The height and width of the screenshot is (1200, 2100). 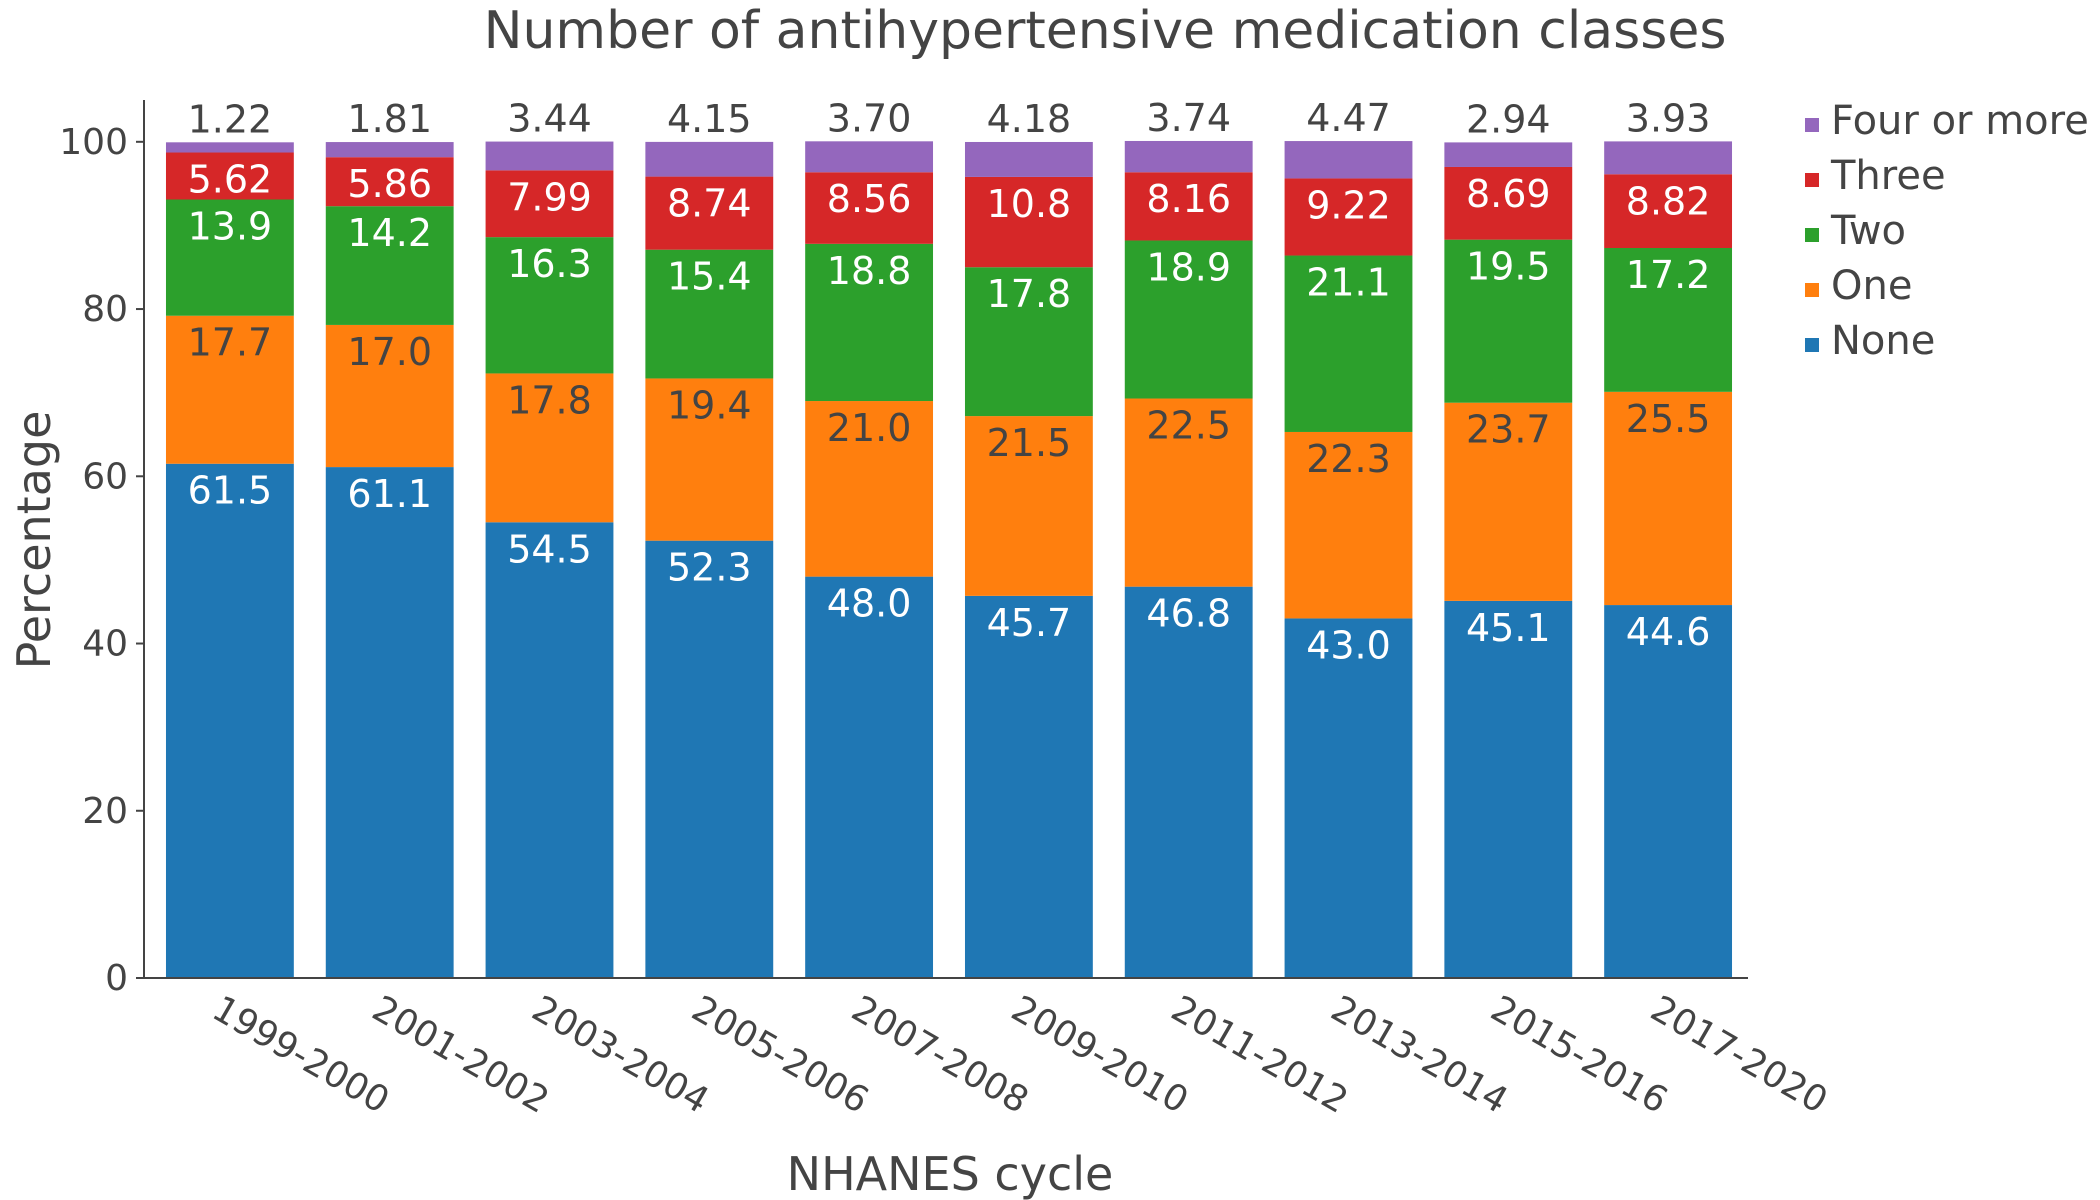 What do you see at coordinates (1259, 1055) in the screenshot?
I see `x-tick-label-2011-2012: 2011-2012` at bounding box center [1259, 1055].